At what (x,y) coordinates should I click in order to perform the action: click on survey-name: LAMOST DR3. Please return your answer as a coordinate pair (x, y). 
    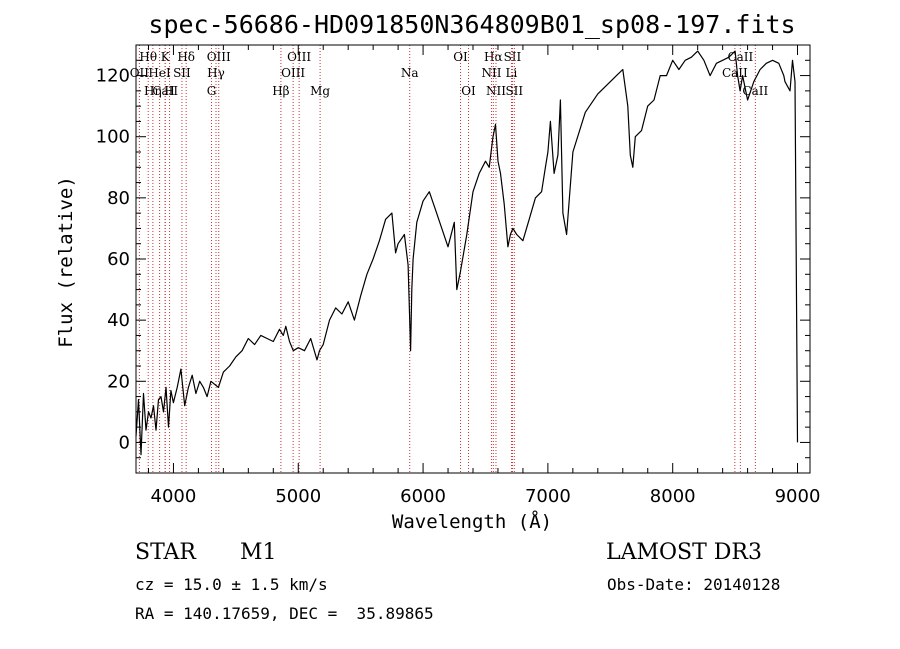
    Looking at the image, I should click on (684, 552).